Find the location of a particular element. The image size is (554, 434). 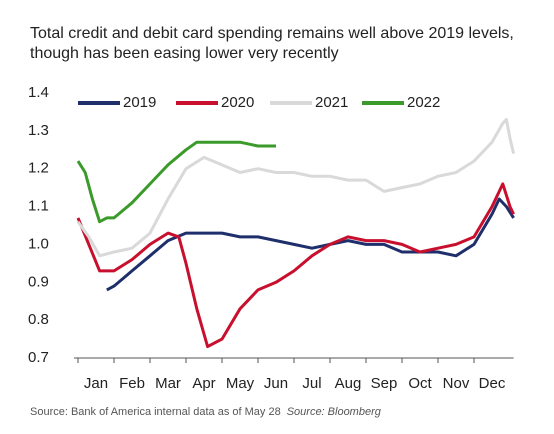

y-tick-label: 1.0 is located at coordinates (38, 243).